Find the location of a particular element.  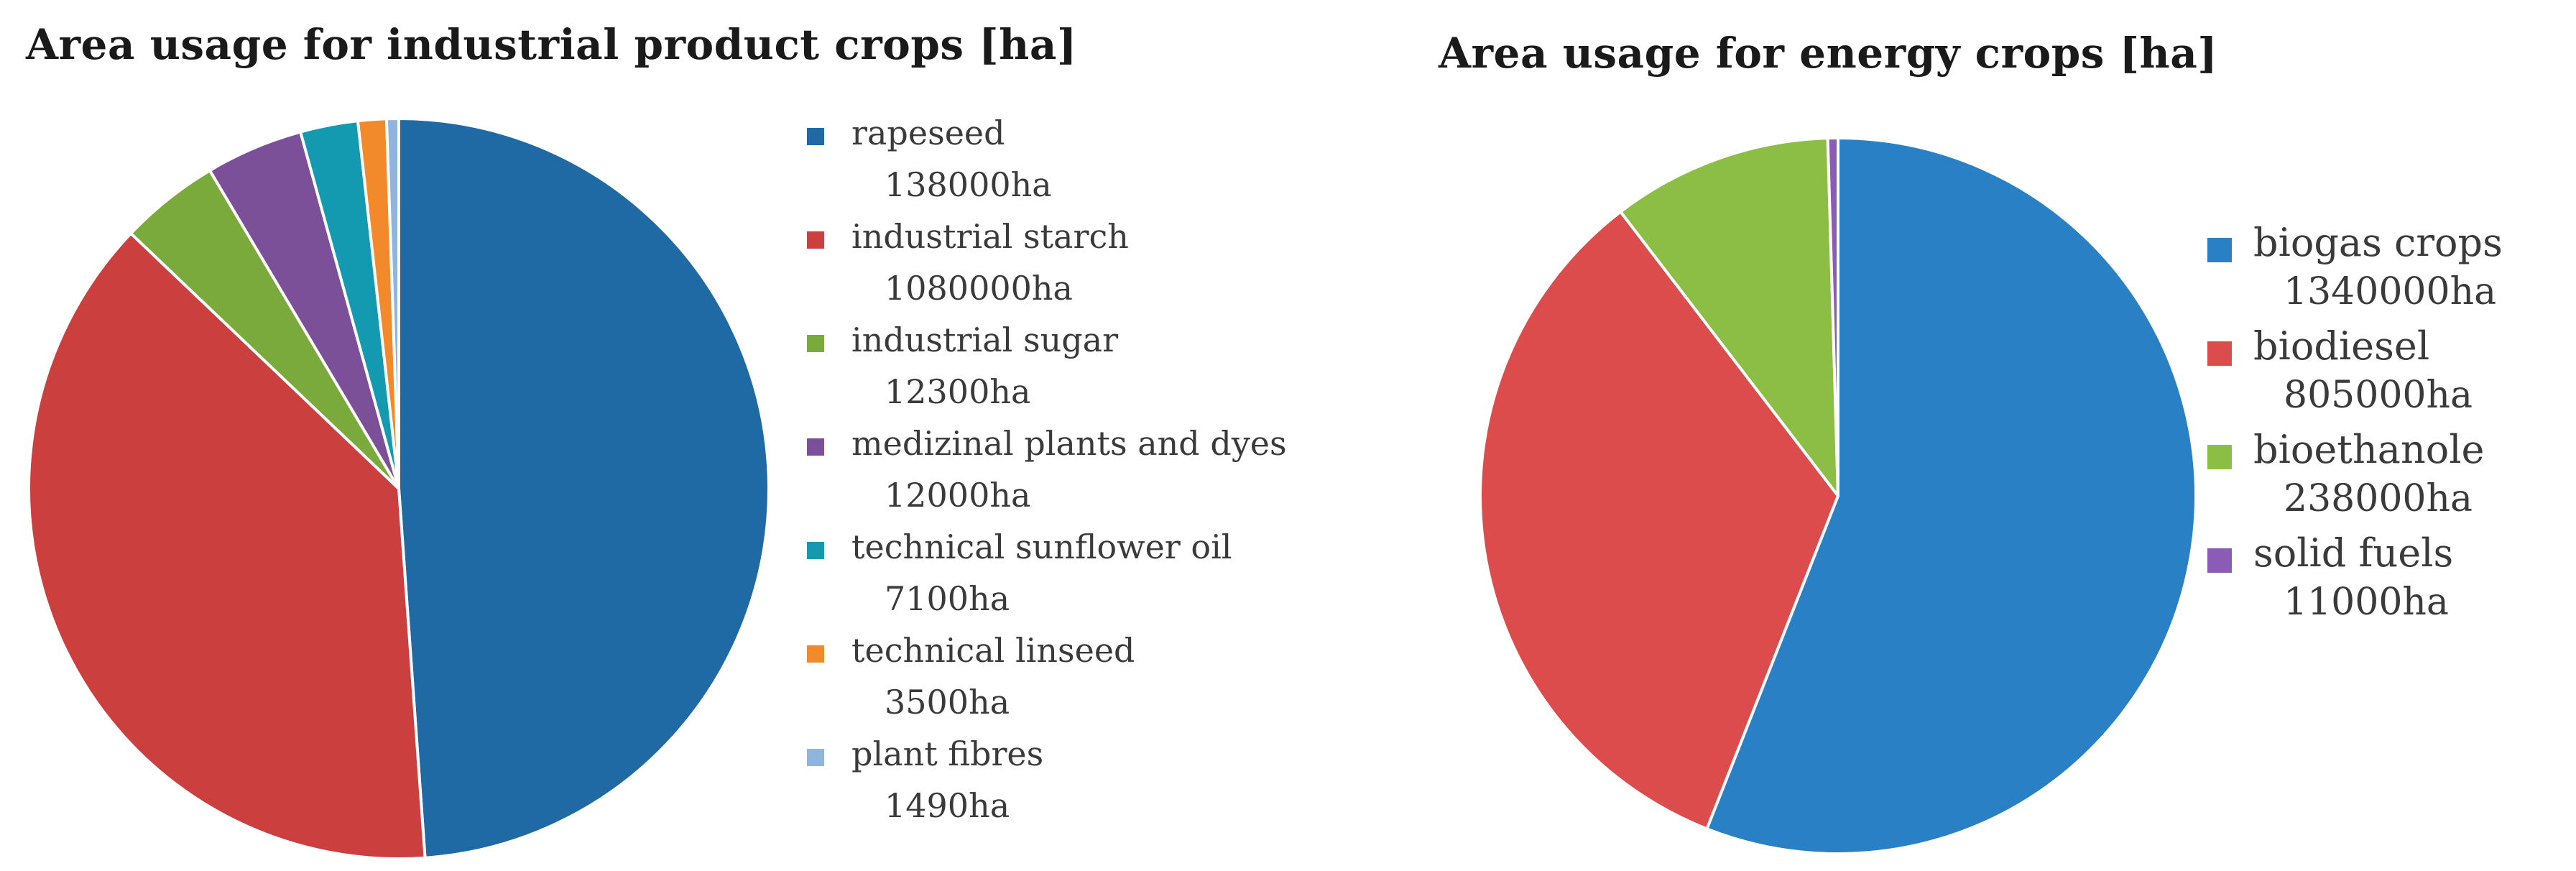

legend-item-solid-fuels: solid fuels 11000ha is located at coordinates (2387, 582).